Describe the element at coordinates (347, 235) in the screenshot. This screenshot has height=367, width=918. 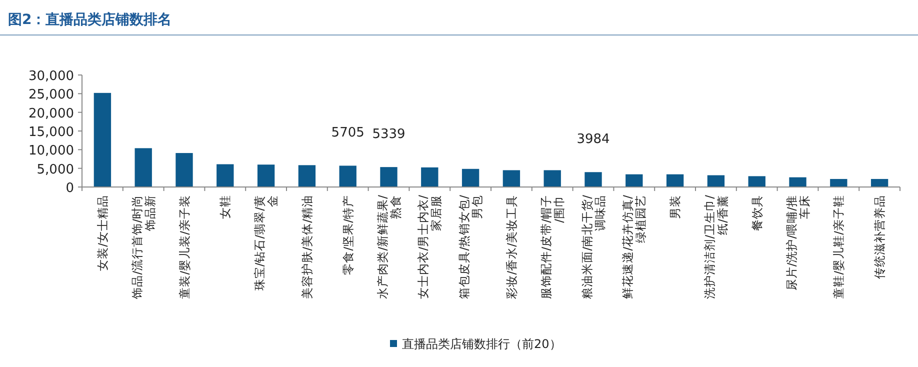
I see `x-tick-label: 零食/坚果/特产` at that location.